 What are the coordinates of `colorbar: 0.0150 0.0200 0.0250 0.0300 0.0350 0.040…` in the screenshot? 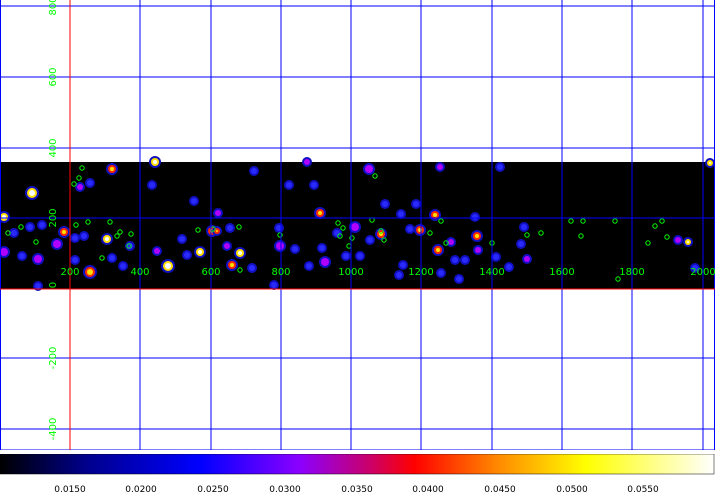 It's located at (357, 474).